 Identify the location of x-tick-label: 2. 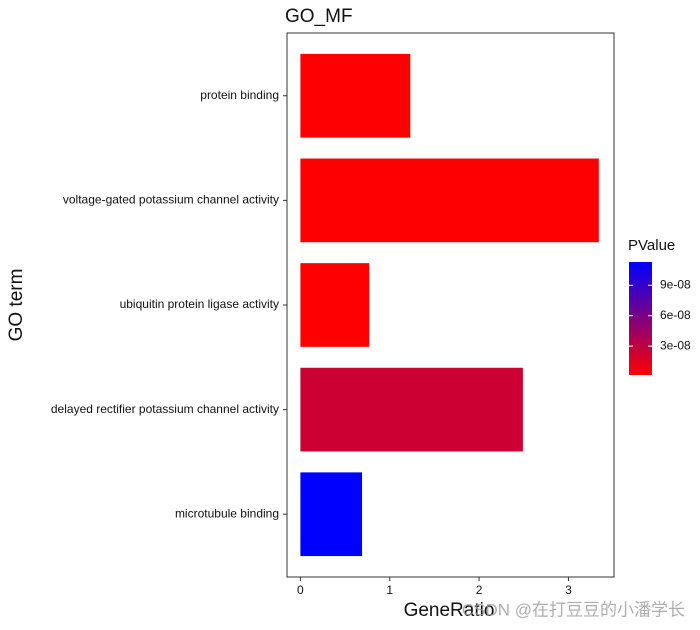
(479, 590).